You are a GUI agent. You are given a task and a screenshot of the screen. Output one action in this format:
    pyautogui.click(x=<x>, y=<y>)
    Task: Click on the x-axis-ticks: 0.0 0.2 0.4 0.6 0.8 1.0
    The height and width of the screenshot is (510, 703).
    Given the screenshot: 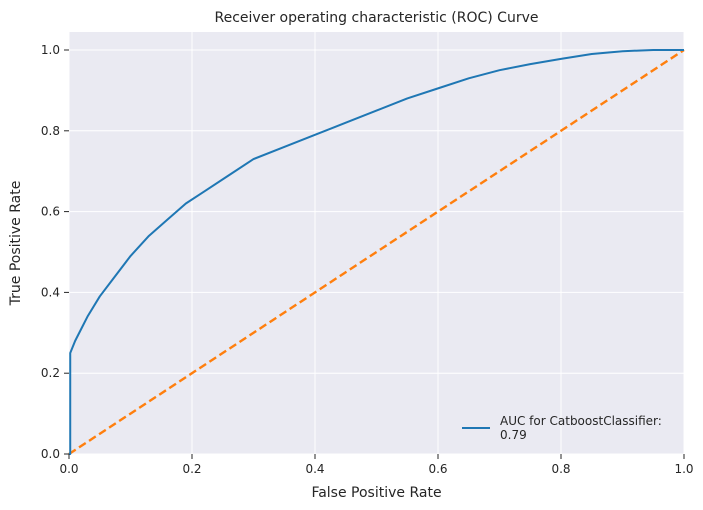 What is the action you would take?
    pyautogui.click(x=376, y=465)
    